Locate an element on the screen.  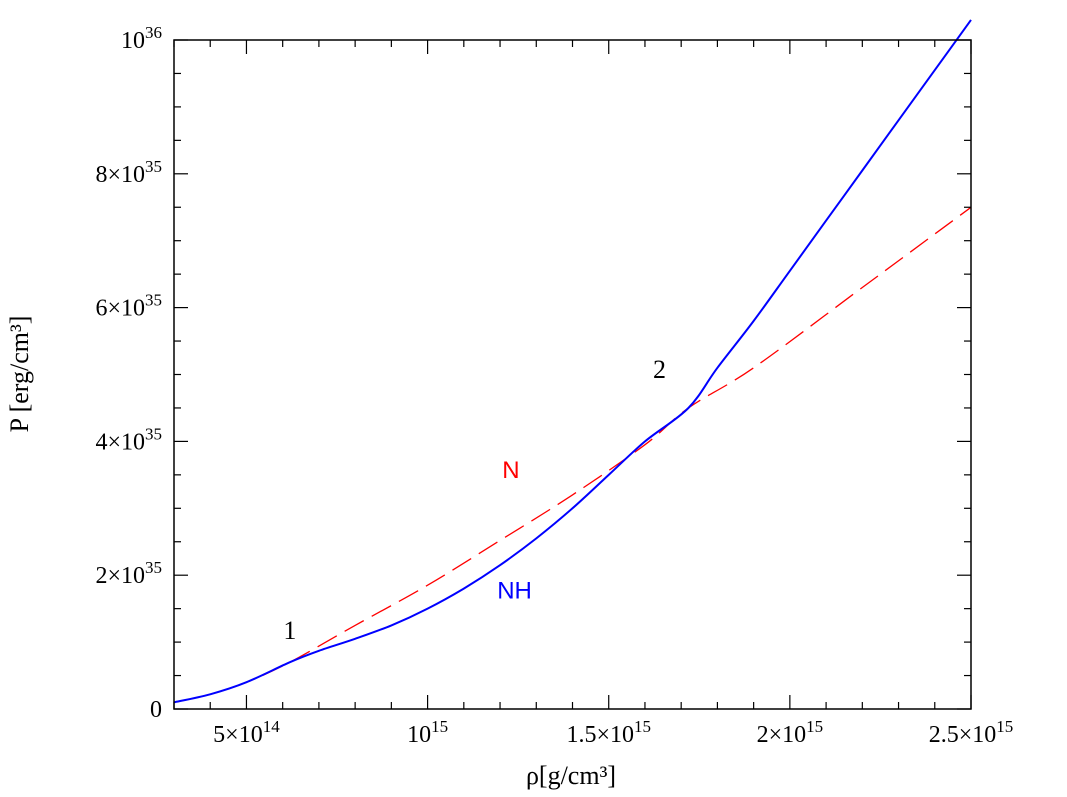
x-tick-label: 2.5×10¹⁵ is located at coordinates (971, 732).